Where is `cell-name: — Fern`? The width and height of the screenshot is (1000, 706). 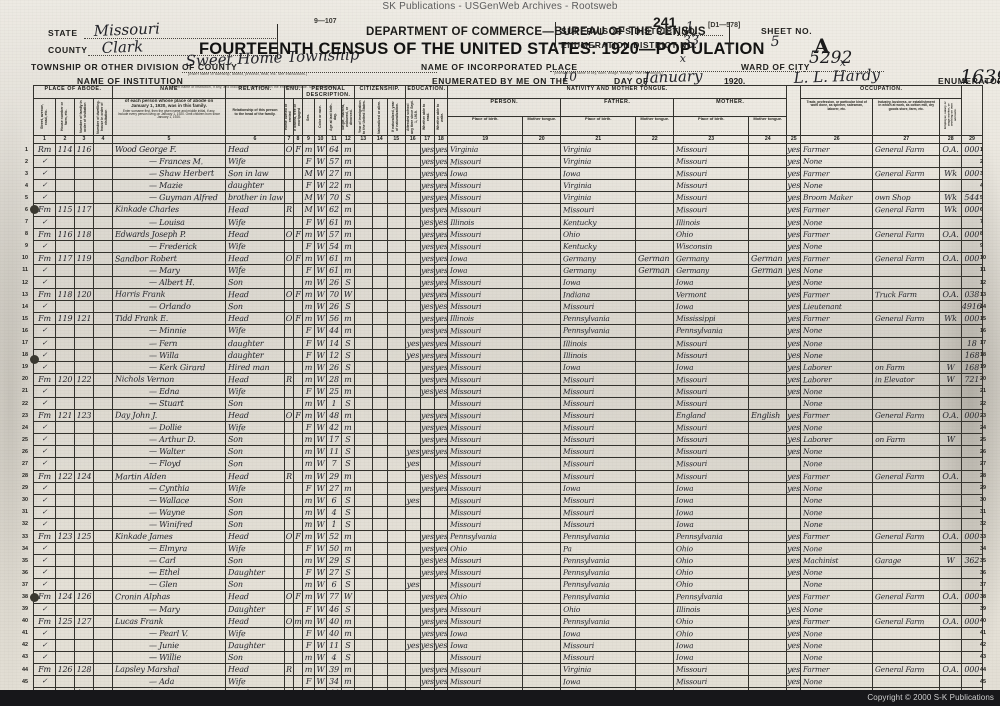 cell-name: — Fern is located at coordinates (169, 343).